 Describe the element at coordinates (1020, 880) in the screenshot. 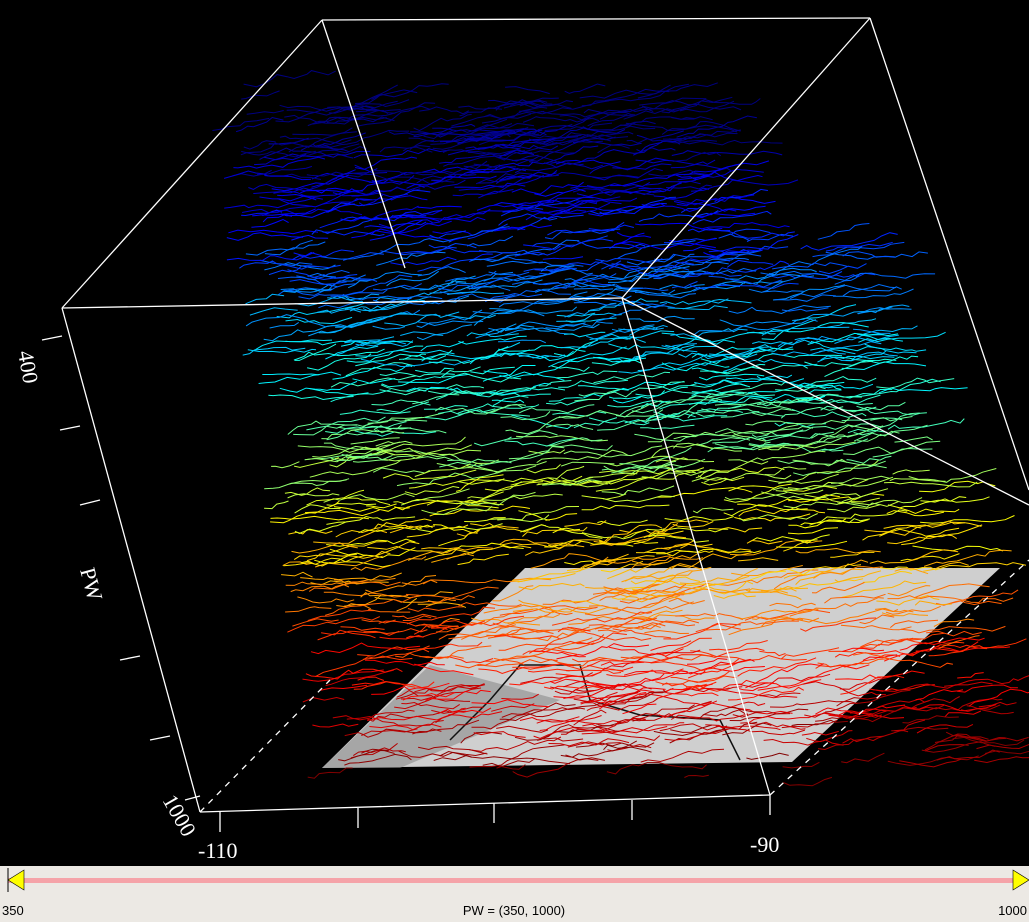

I see `slider-max-handle` at that location.